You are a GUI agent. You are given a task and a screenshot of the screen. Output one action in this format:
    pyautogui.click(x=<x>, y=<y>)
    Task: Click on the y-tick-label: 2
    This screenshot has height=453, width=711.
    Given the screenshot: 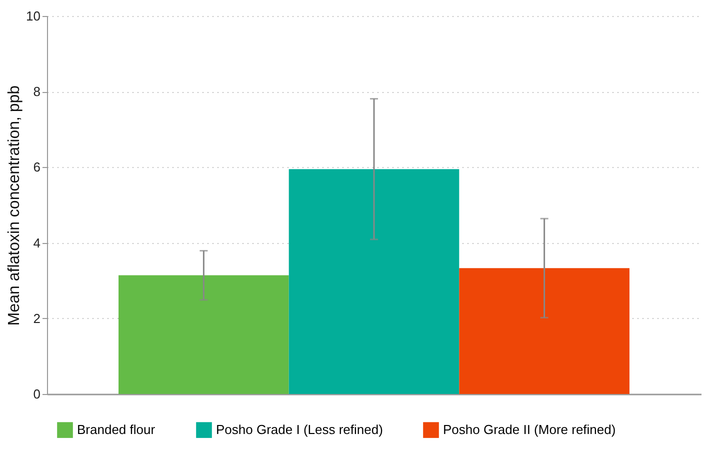 What is the action you would take?
    pyautogui.click(x=36, y=318)
    